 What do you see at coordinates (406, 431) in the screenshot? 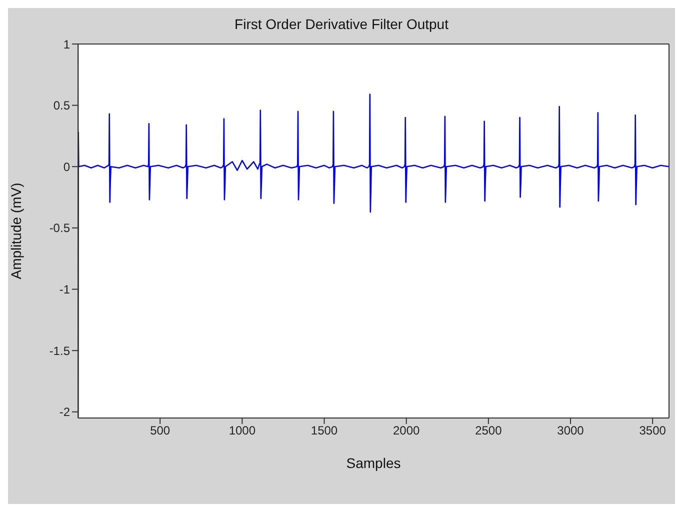
I see `x-tick-label: 2000` at bounding box center [406, 431].